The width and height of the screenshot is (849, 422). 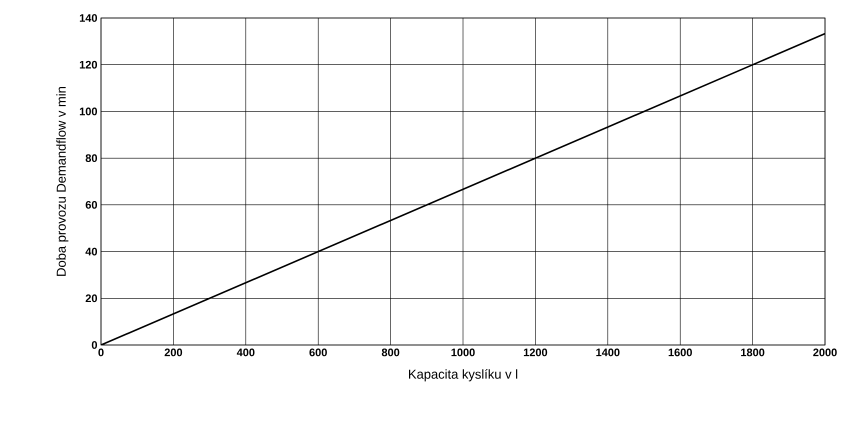 What do you see at coordinates (92, 158) in the screenshot?
I see `y-tick-label: 80` at bounding box center [92, 158].